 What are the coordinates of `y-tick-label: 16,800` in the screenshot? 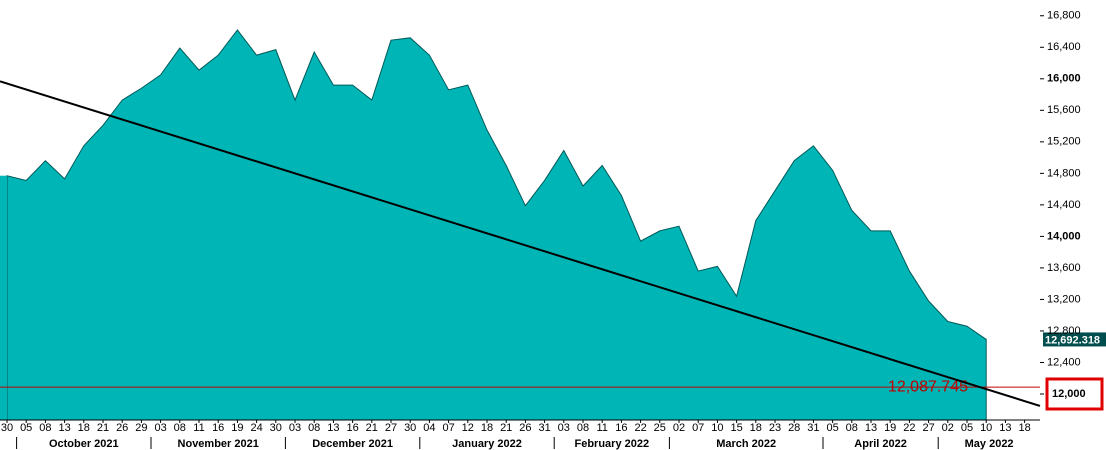 It's located at (1064, 16).